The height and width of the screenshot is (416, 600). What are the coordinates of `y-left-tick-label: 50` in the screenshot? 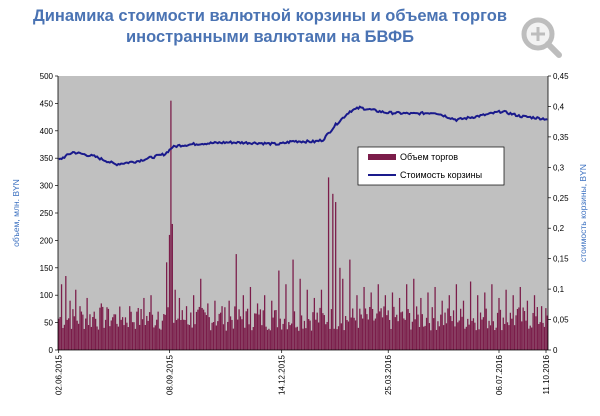 It's located at (48, 323).